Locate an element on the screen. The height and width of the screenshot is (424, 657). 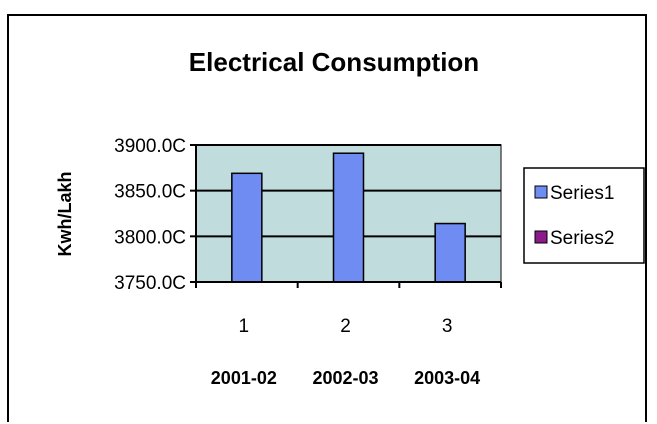
legend: Series1 Series2 is located at coordinates (584, 215).